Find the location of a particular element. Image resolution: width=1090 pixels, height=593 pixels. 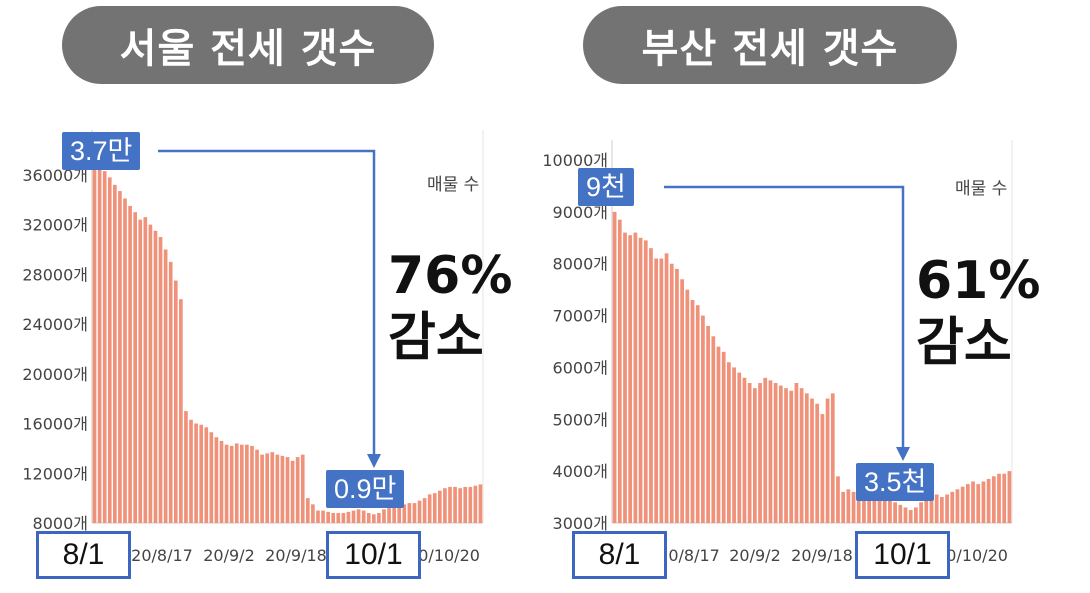

y-tick-label: 20000개 is located at coordinates (55, 374).